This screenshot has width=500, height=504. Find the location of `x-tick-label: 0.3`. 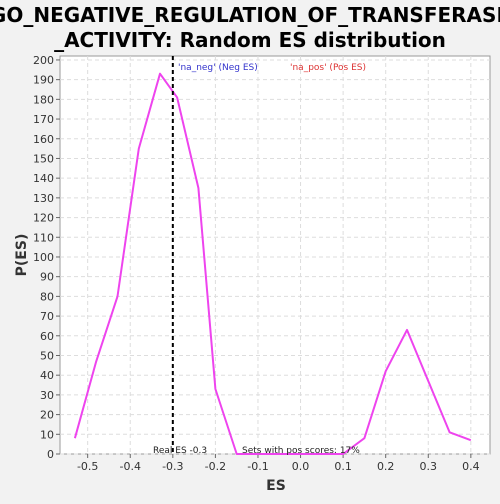

x-tick-label: 0.3 is located at coordinates (429, 466).